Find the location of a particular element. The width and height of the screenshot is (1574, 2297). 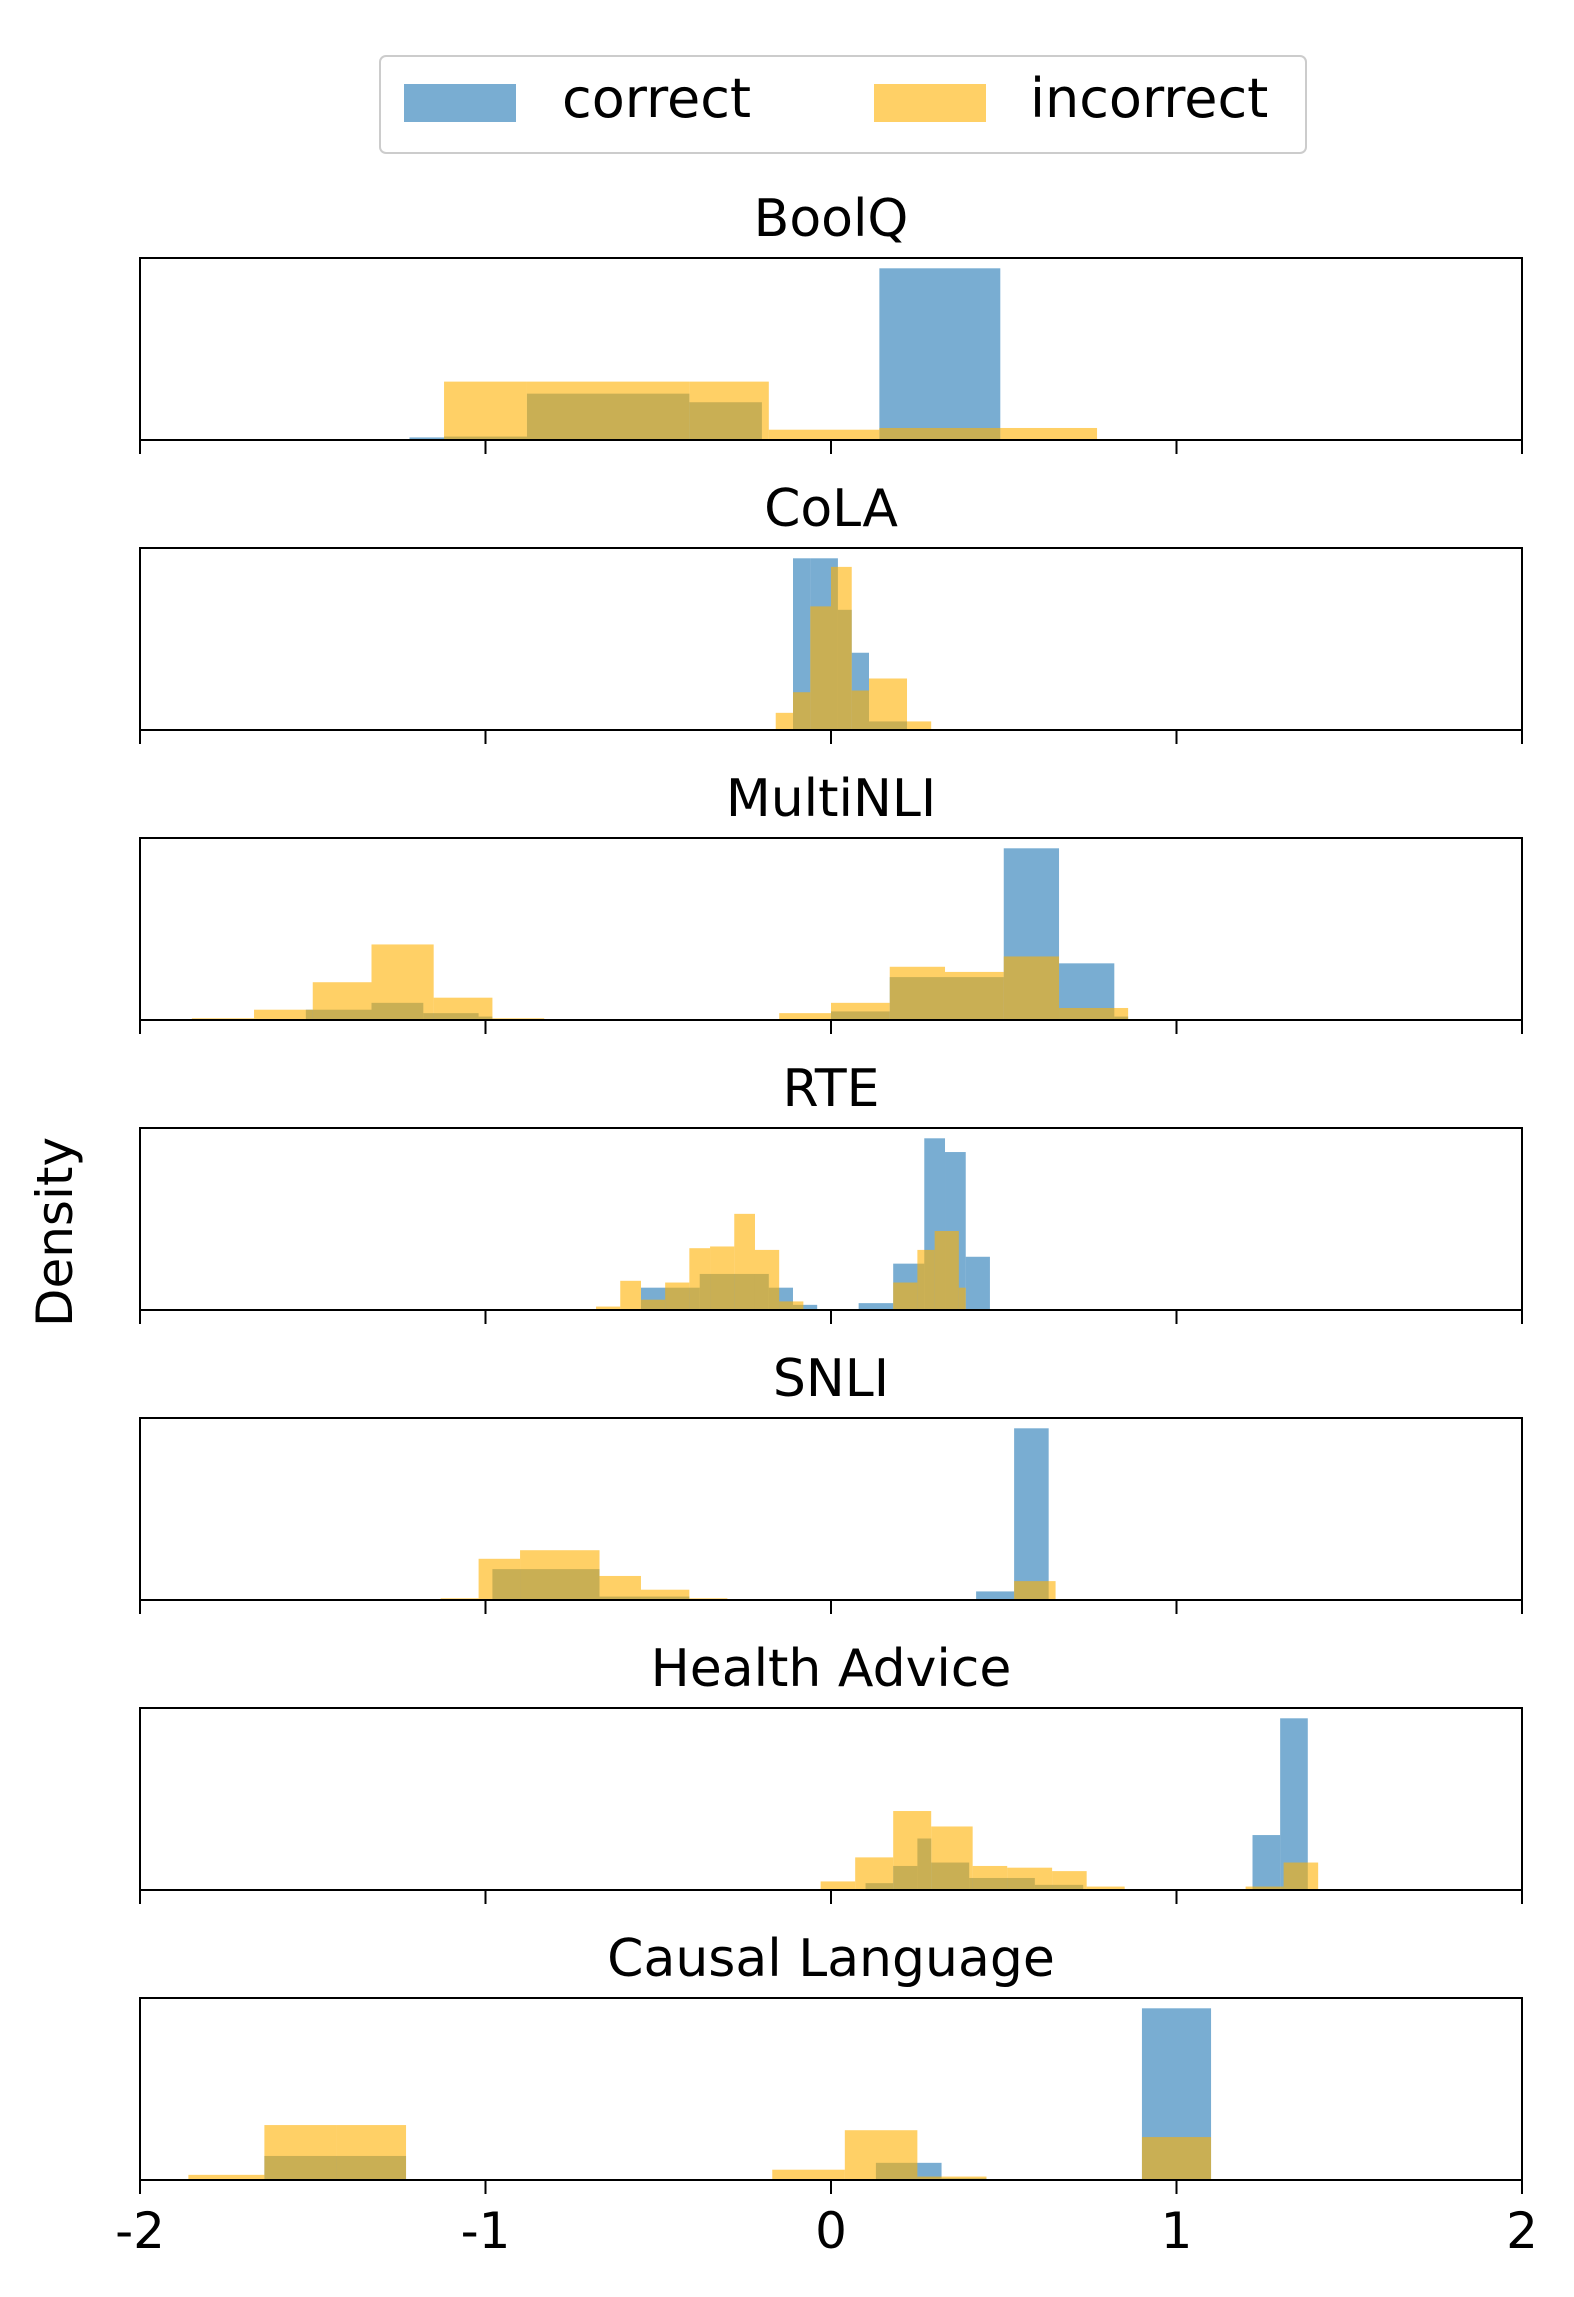

panel-2: MultiNLI is located at coordinates (831, 901).